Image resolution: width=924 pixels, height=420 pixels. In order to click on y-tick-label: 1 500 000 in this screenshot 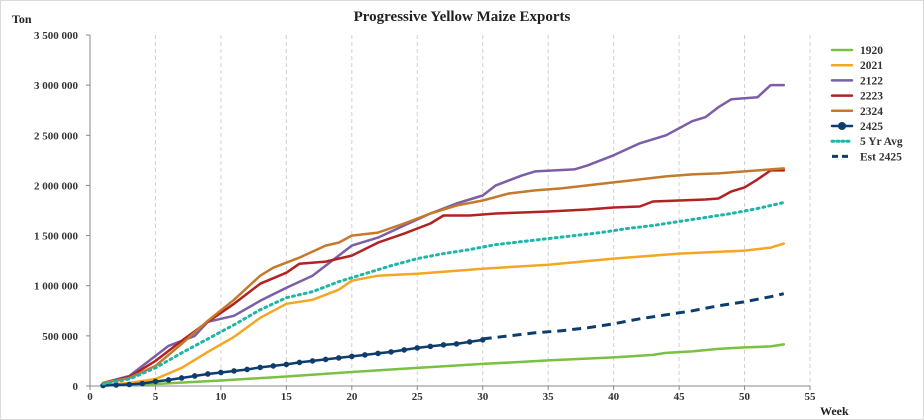, I will do `click(56, 237)`.